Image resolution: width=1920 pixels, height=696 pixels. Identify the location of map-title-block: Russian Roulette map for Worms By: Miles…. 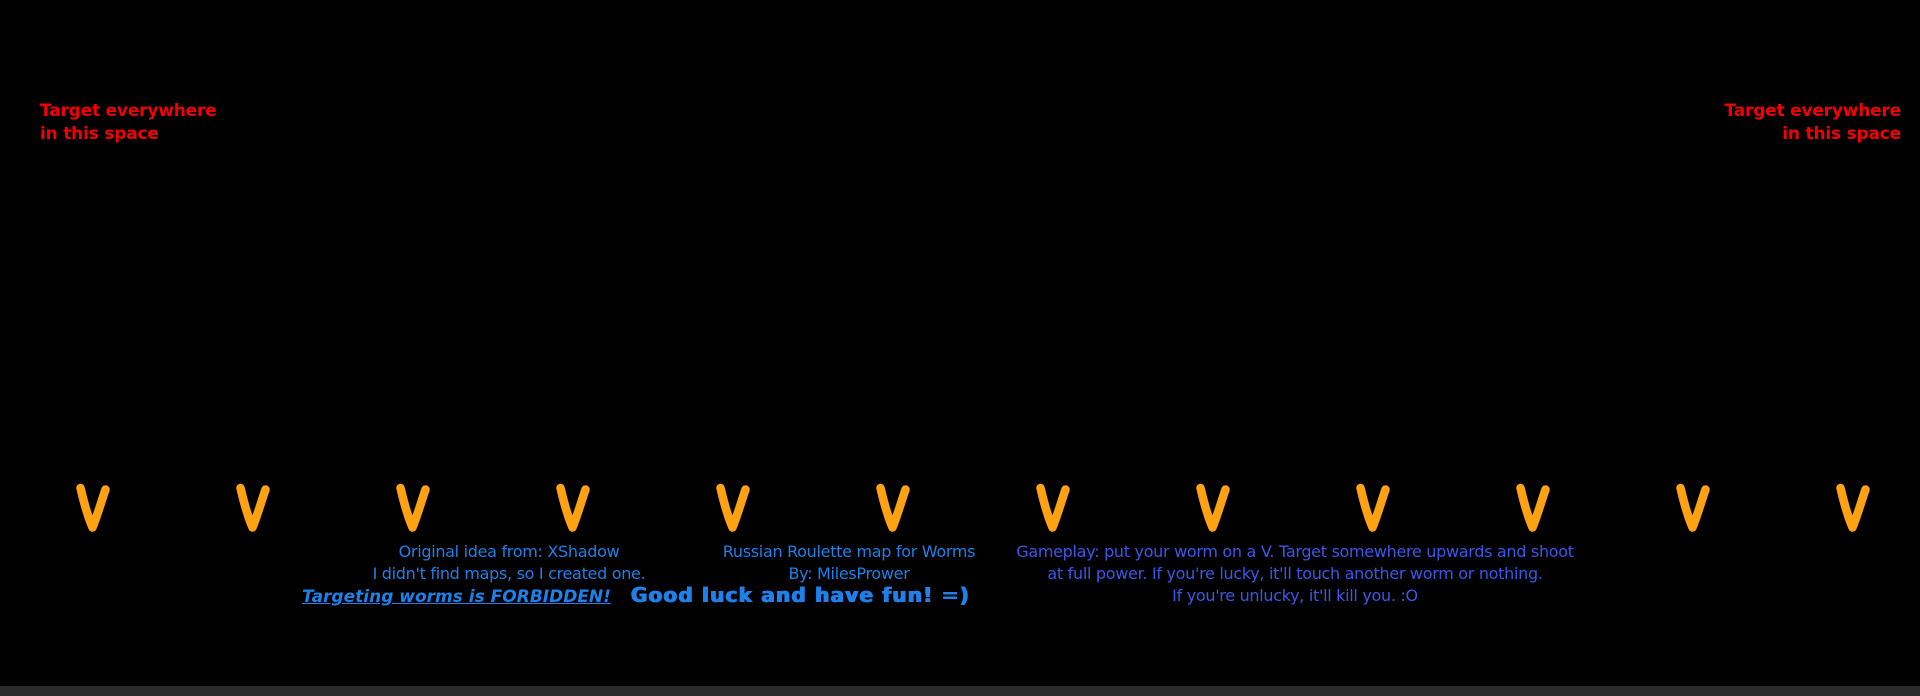
(849, 563).